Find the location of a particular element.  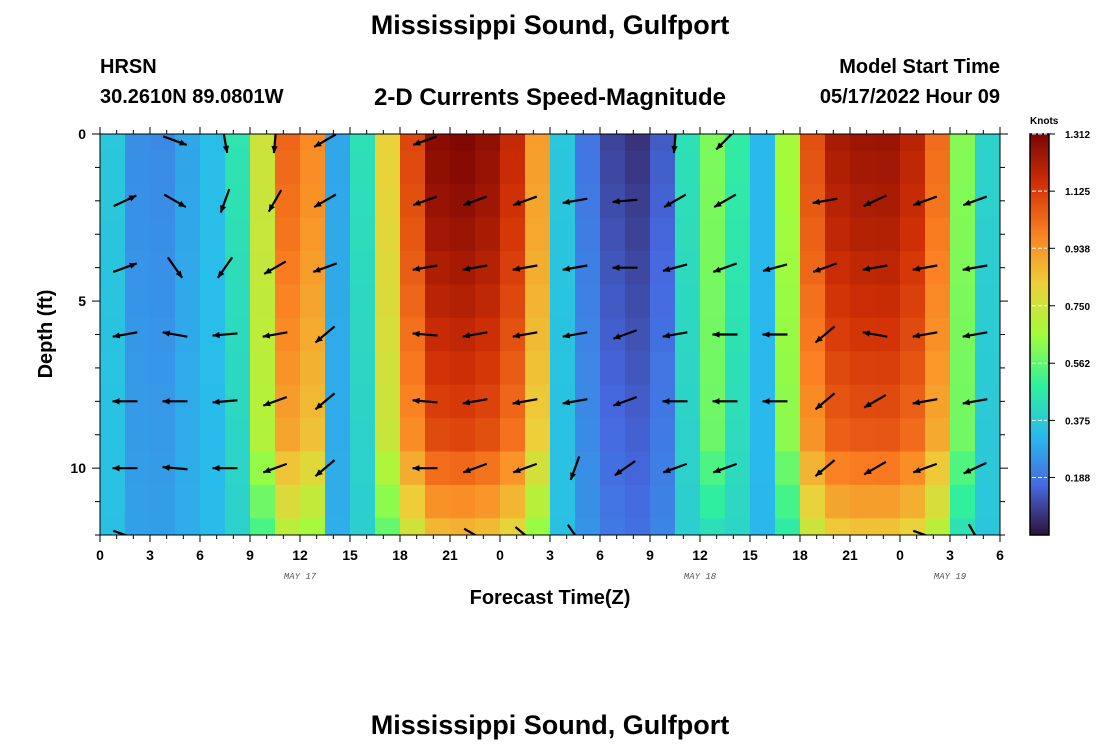

colorbar-tick-label: 0.938 is located at coordinates (1077, 249).